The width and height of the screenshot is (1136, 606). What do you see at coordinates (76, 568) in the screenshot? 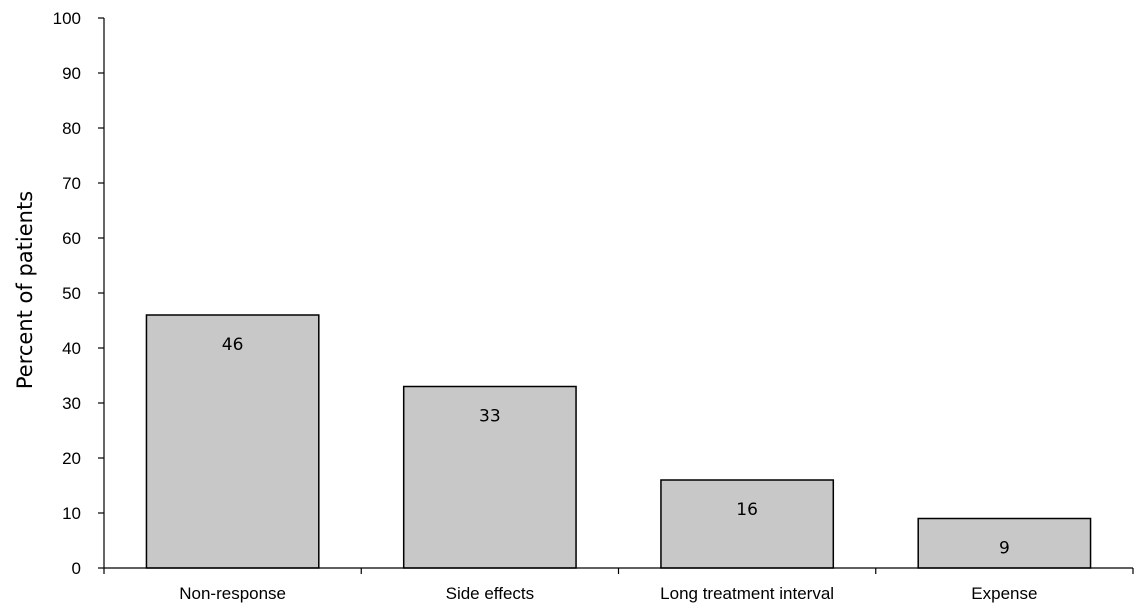
I see `y-tick-label: 0` at bounding box center [76, 568].